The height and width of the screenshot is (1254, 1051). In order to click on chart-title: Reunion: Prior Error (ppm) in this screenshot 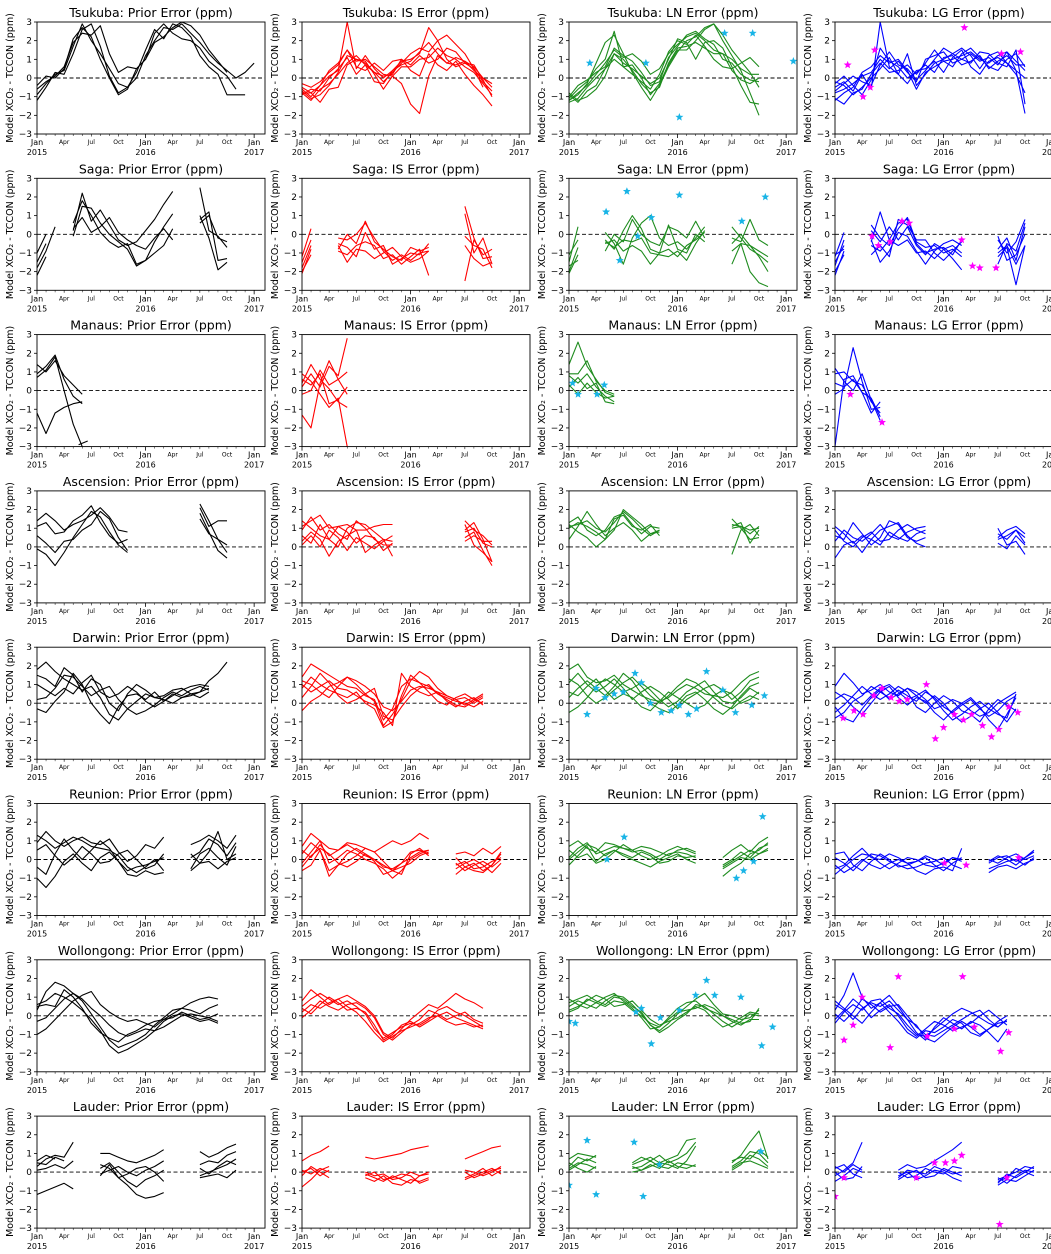, I will do `click(151, 794)`.